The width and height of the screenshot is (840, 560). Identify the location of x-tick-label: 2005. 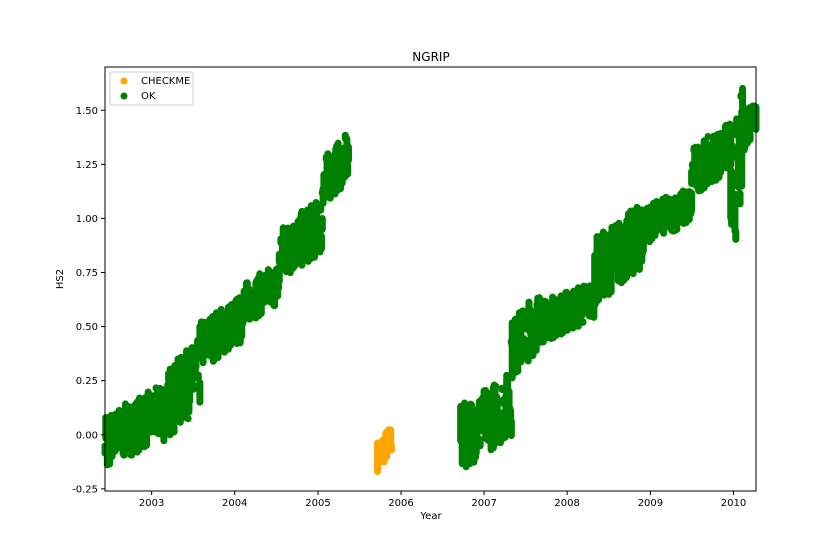
(317, 503).